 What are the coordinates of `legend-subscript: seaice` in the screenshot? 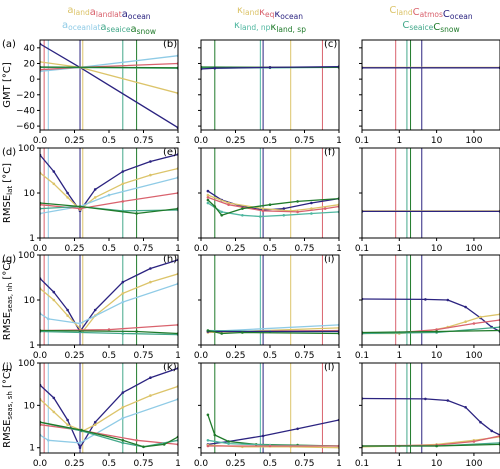 It's located at (421, 27).